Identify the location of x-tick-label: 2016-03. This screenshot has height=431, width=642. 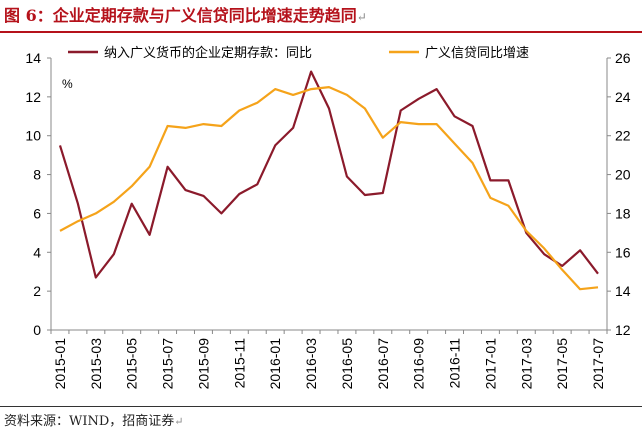
(311, 364).